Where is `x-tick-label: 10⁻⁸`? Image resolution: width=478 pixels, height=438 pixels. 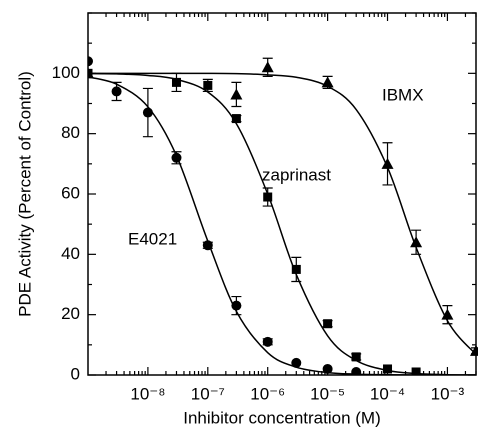 x-tick-label: 10⁻⁸ is located at coordinates (147, 393).